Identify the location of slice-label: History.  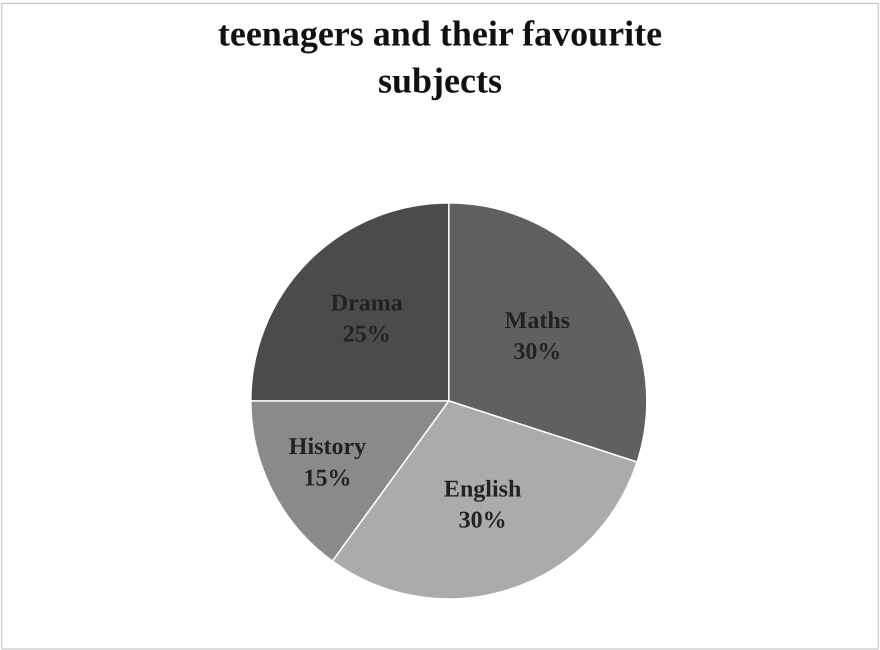
(327, 447).